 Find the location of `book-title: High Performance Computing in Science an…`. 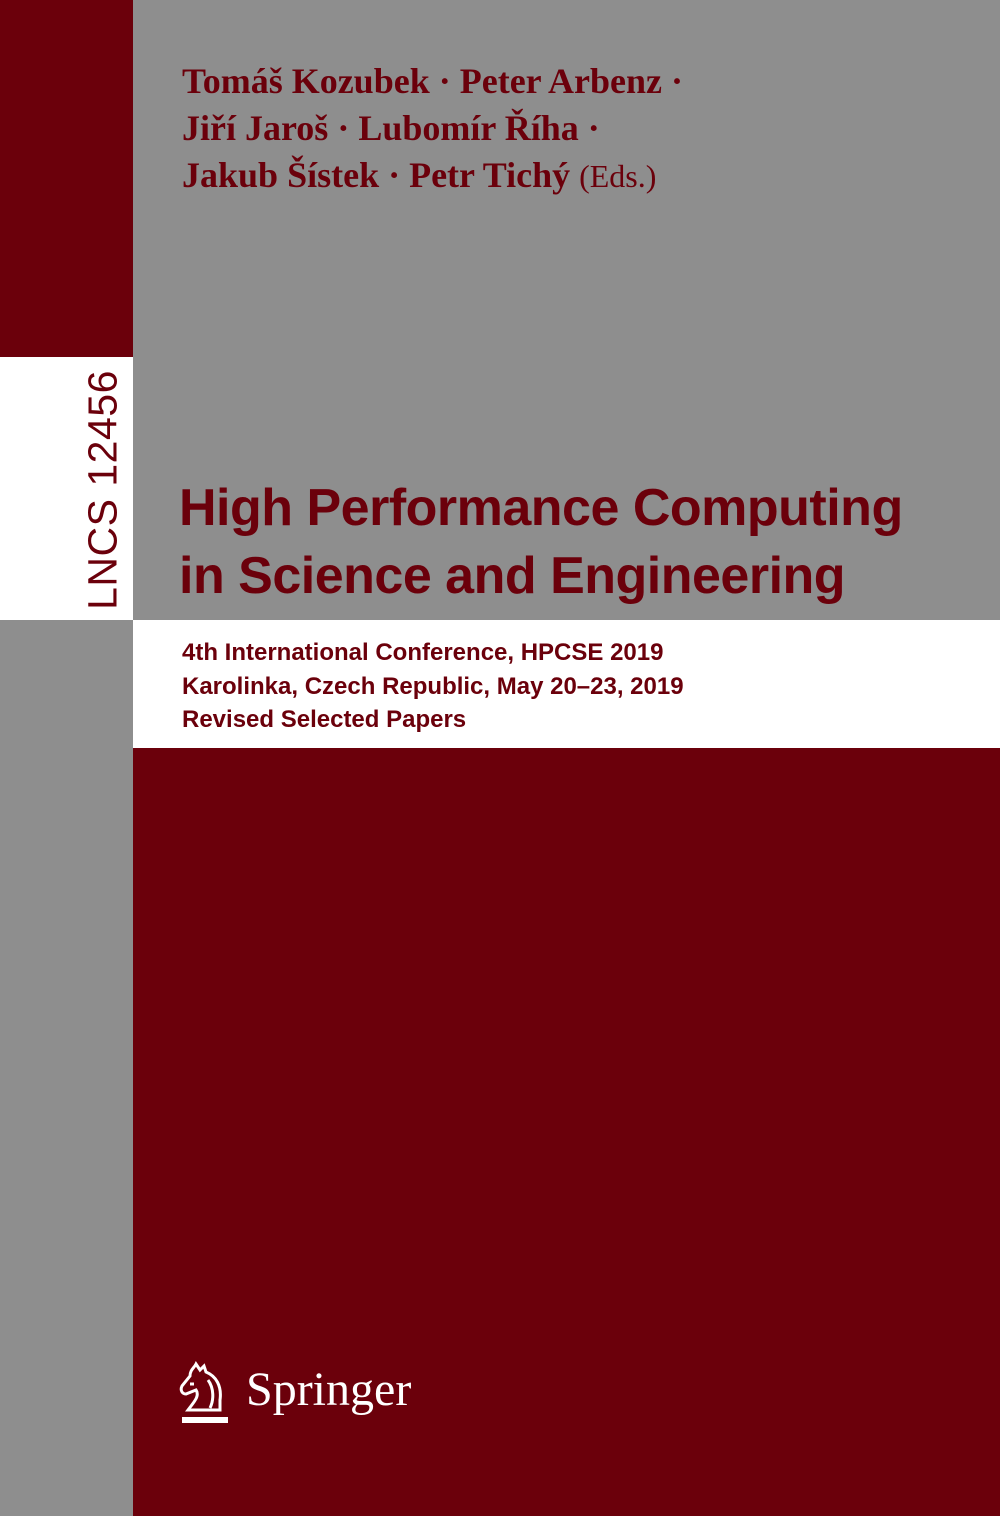

book-title: High Performance Computing in Science an… is located at coordinates (541, 542).